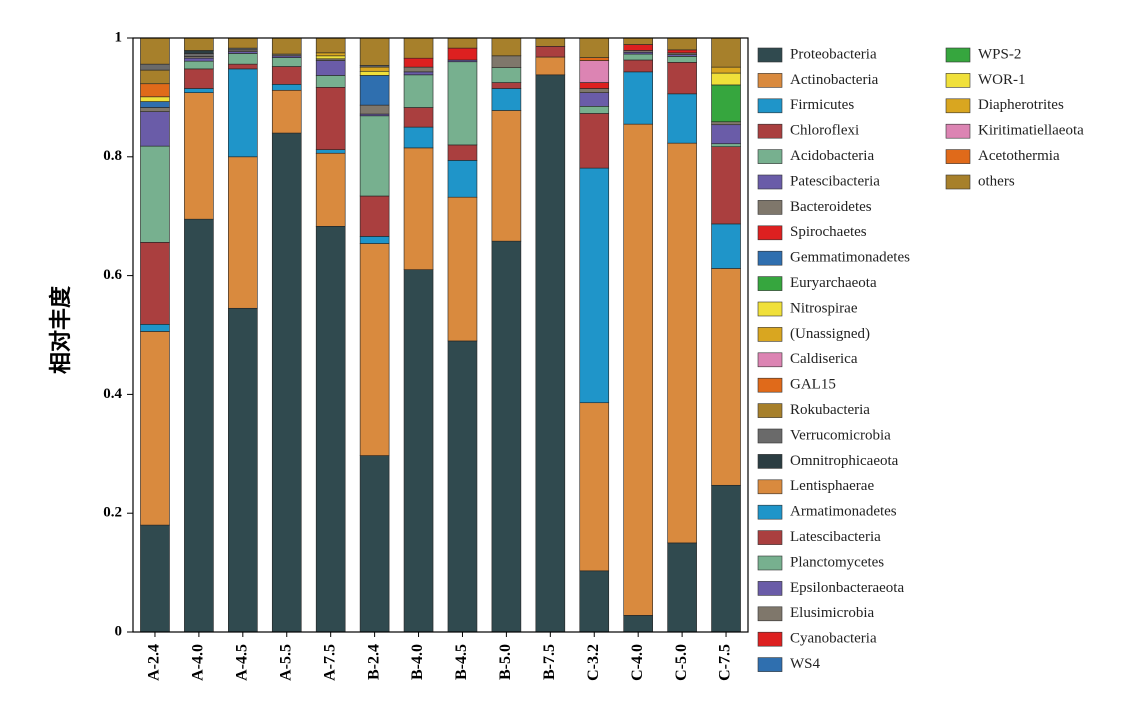  I want to click on legend-label: WOR-1, so click(1002, 80).